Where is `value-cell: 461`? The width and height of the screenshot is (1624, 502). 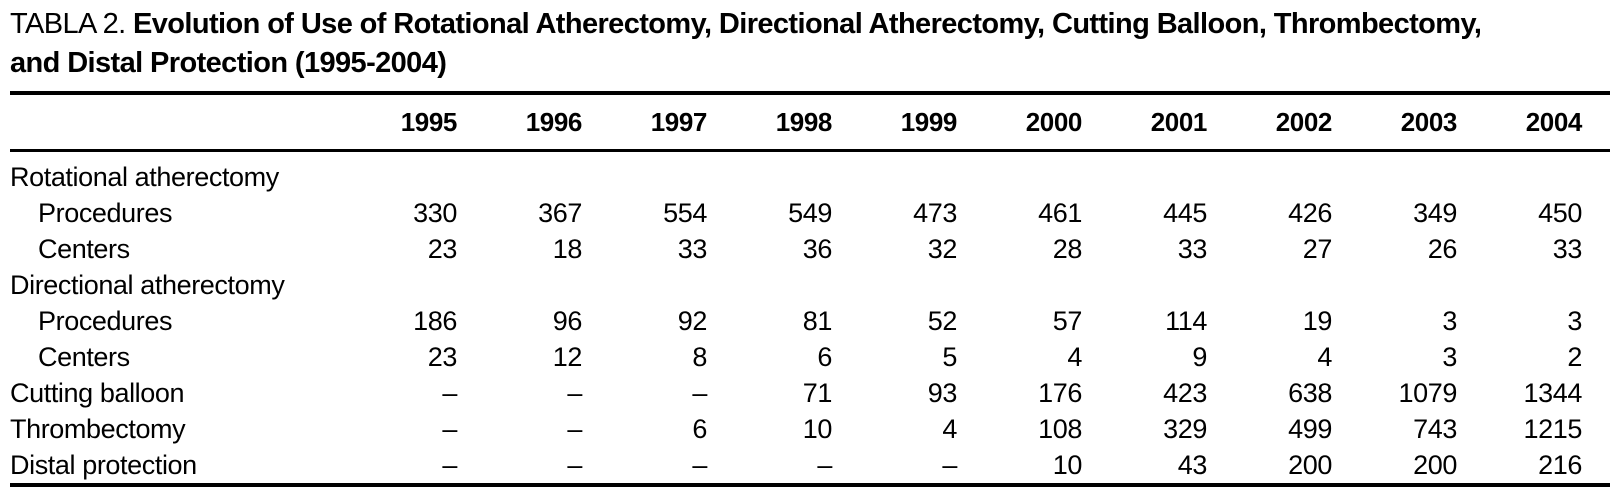
value-cell: 461 is located at coordinates (1060, 213).